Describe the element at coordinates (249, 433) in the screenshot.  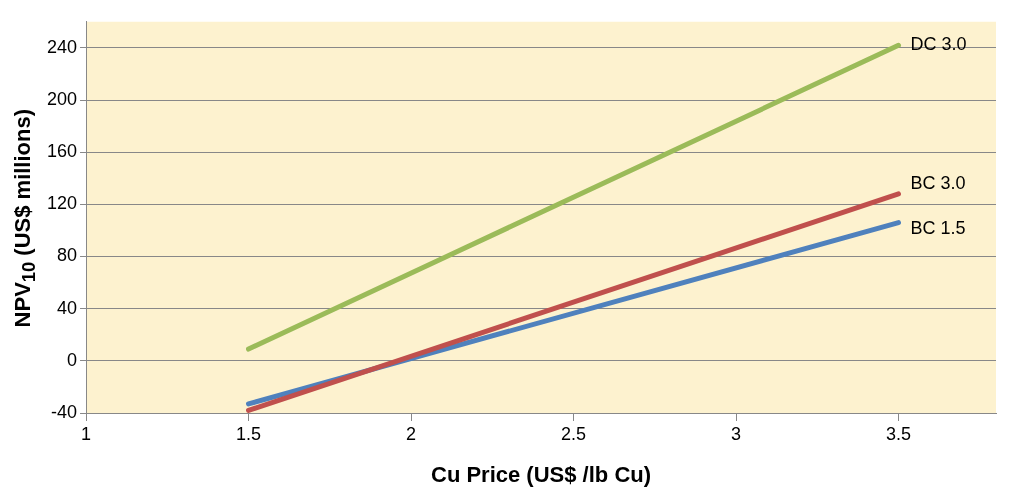
I see `x-tick-label: 1.5` at that location.